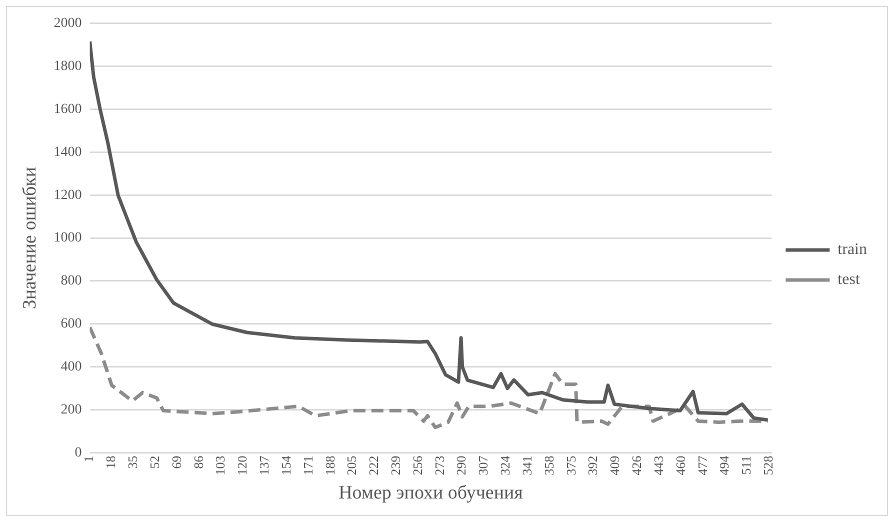  I want to click on legend-label: train, so click(853, 249).